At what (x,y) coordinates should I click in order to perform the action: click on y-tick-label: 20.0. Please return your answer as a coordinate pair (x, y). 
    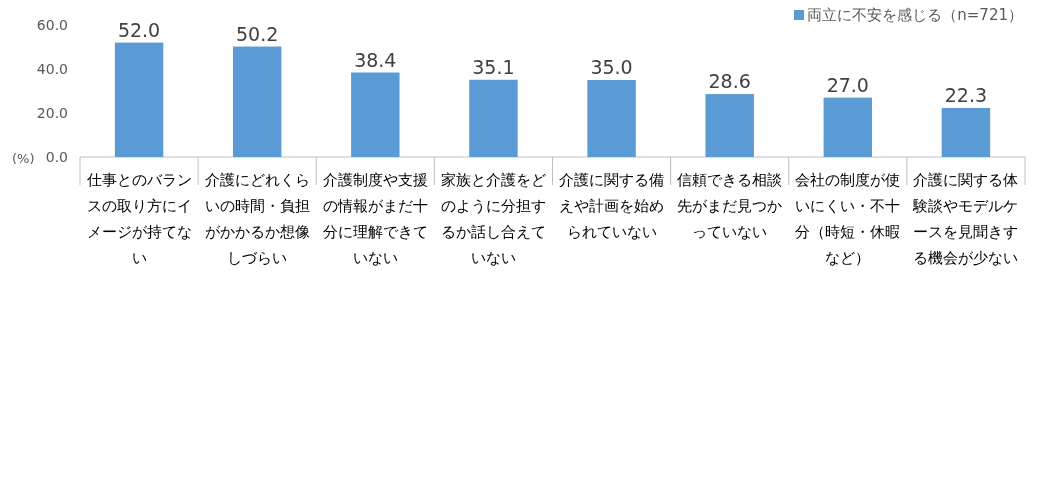
    Looking at the image, I should click on (52, 113).